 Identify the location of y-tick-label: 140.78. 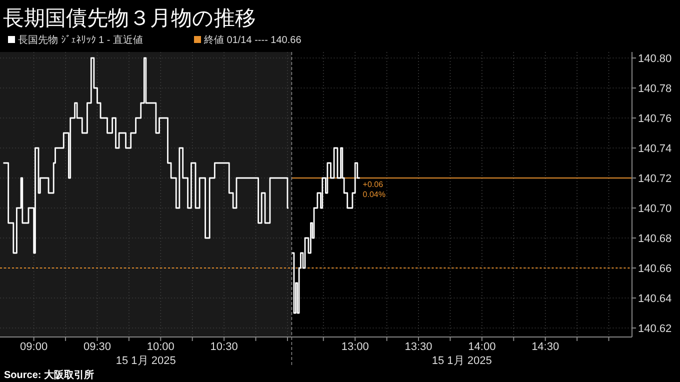
(655, 89).